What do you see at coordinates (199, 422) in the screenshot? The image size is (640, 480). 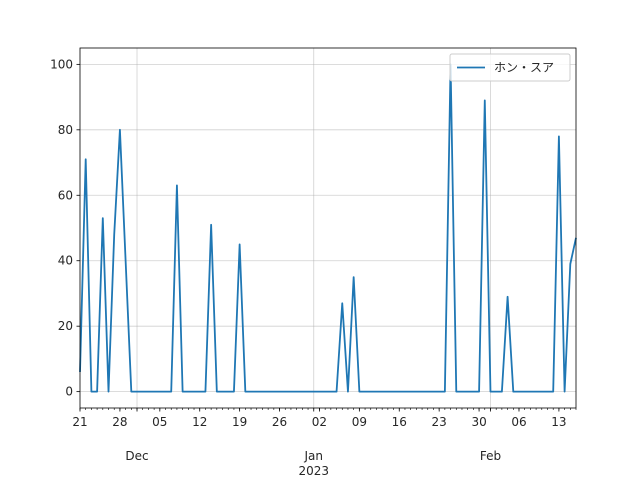 I see `x-tick-label: 12` at bounding box center [199, 422].